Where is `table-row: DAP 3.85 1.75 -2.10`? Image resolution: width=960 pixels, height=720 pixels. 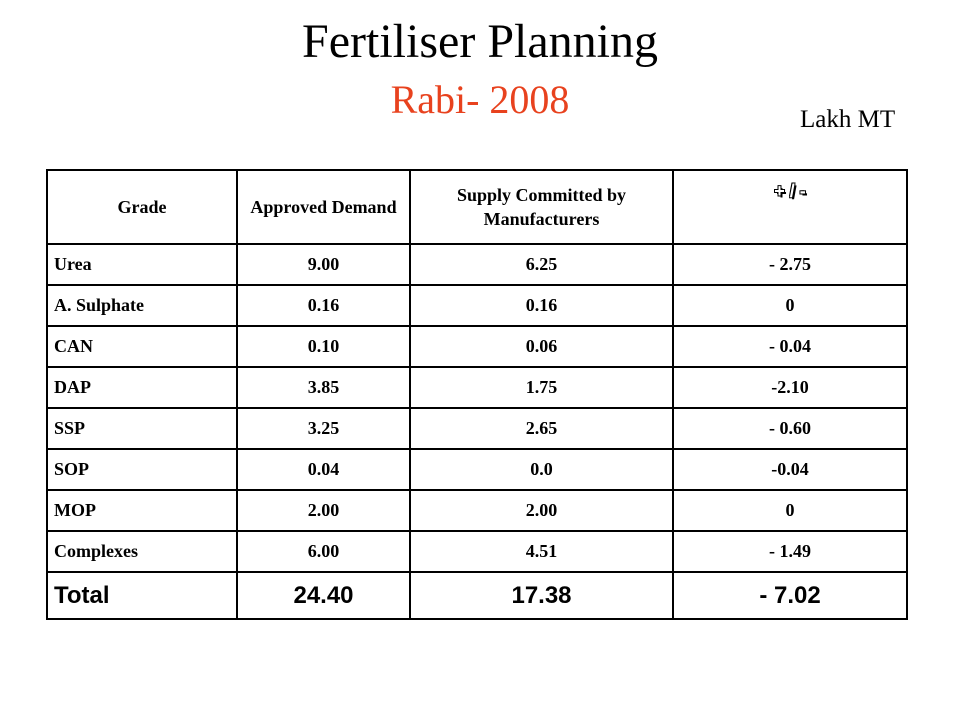 table-row: DAP 3.85 1.75 -2.10 is located at coordinates (477, 387).